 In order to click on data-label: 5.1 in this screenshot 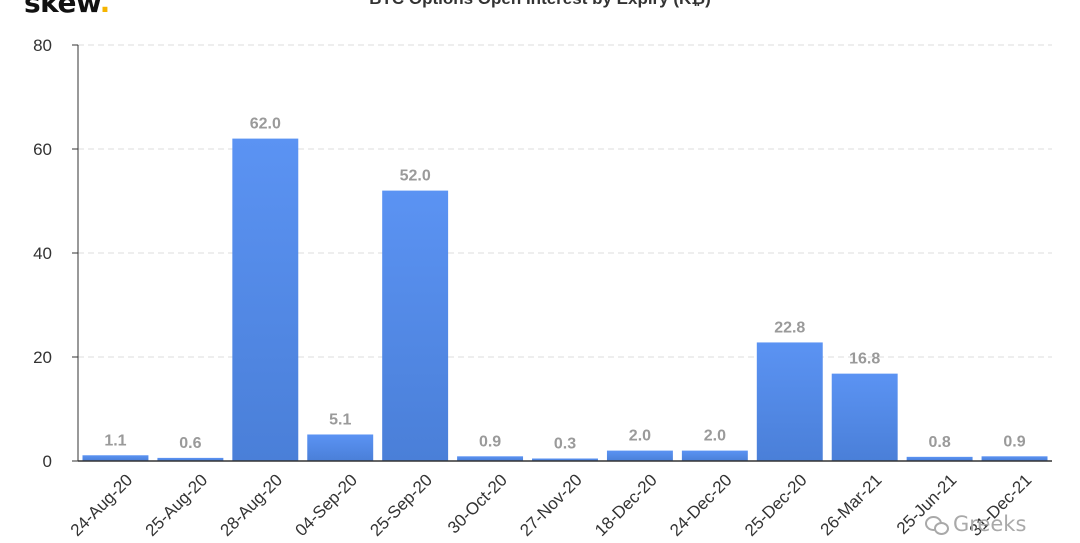, I will do `click(340, 419)`.